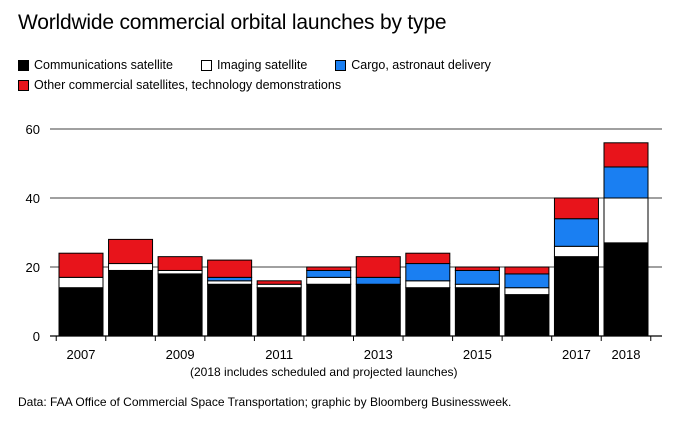 Image resolution: width=700 pixels, height=430 pixels. What do you see at coordinates (428, 258) in the screenshot?
I see `bar-segment-other-2014` at bounding box center [428, 258].